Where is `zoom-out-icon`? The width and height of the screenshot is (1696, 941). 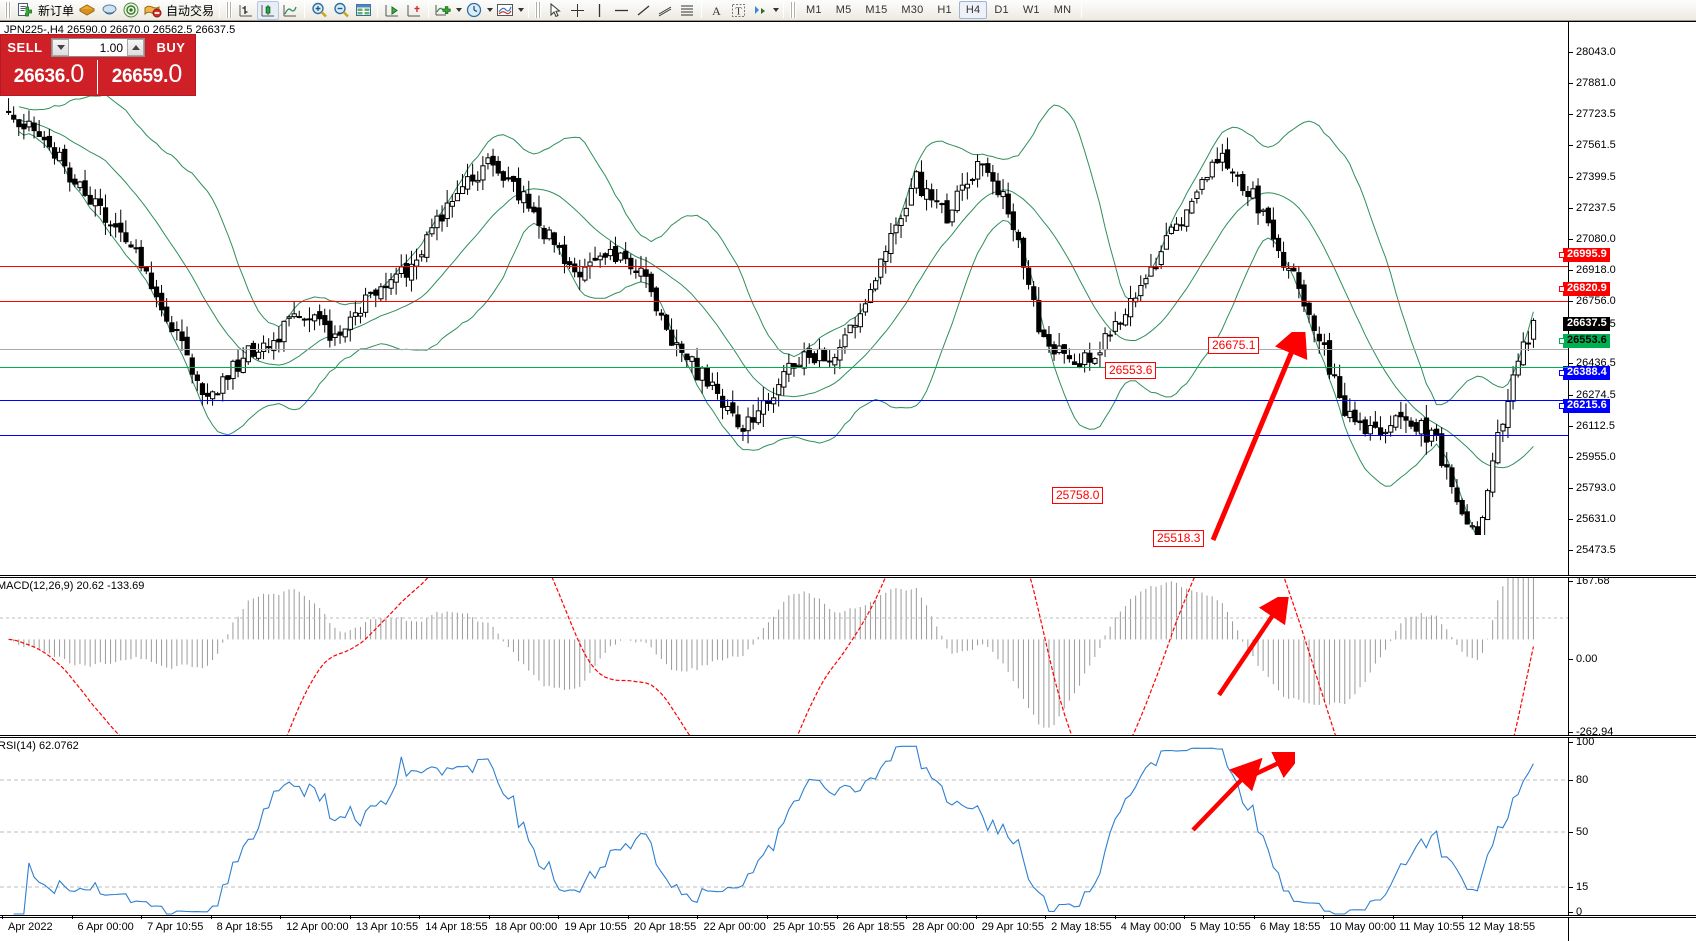 zoom-out-icon is located at coordinates (341, 10).